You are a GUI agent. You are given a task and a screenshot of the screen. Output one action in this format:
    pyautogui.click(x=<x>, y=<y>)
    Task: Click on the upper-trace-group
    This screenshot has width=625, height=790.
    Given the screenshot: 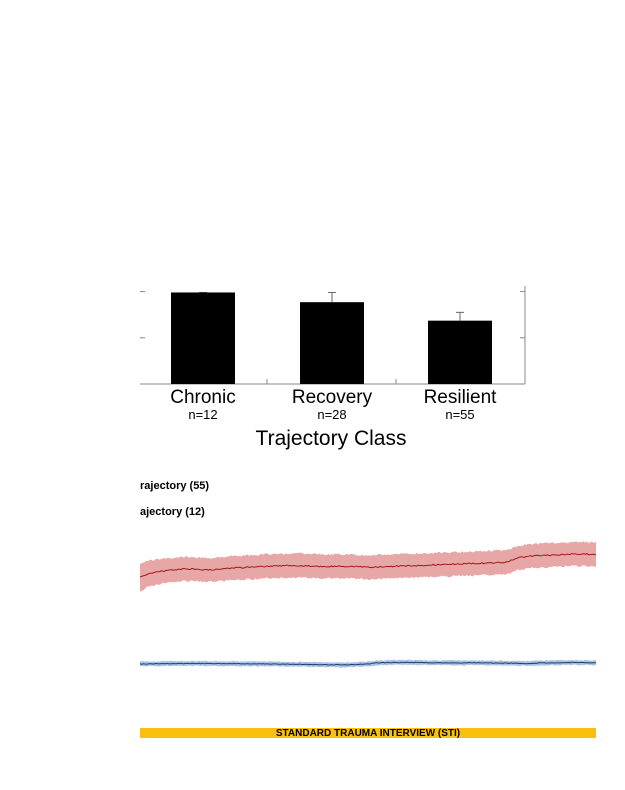 What is the action you would take?
    pyautogui.click(x=368, y=566)
    